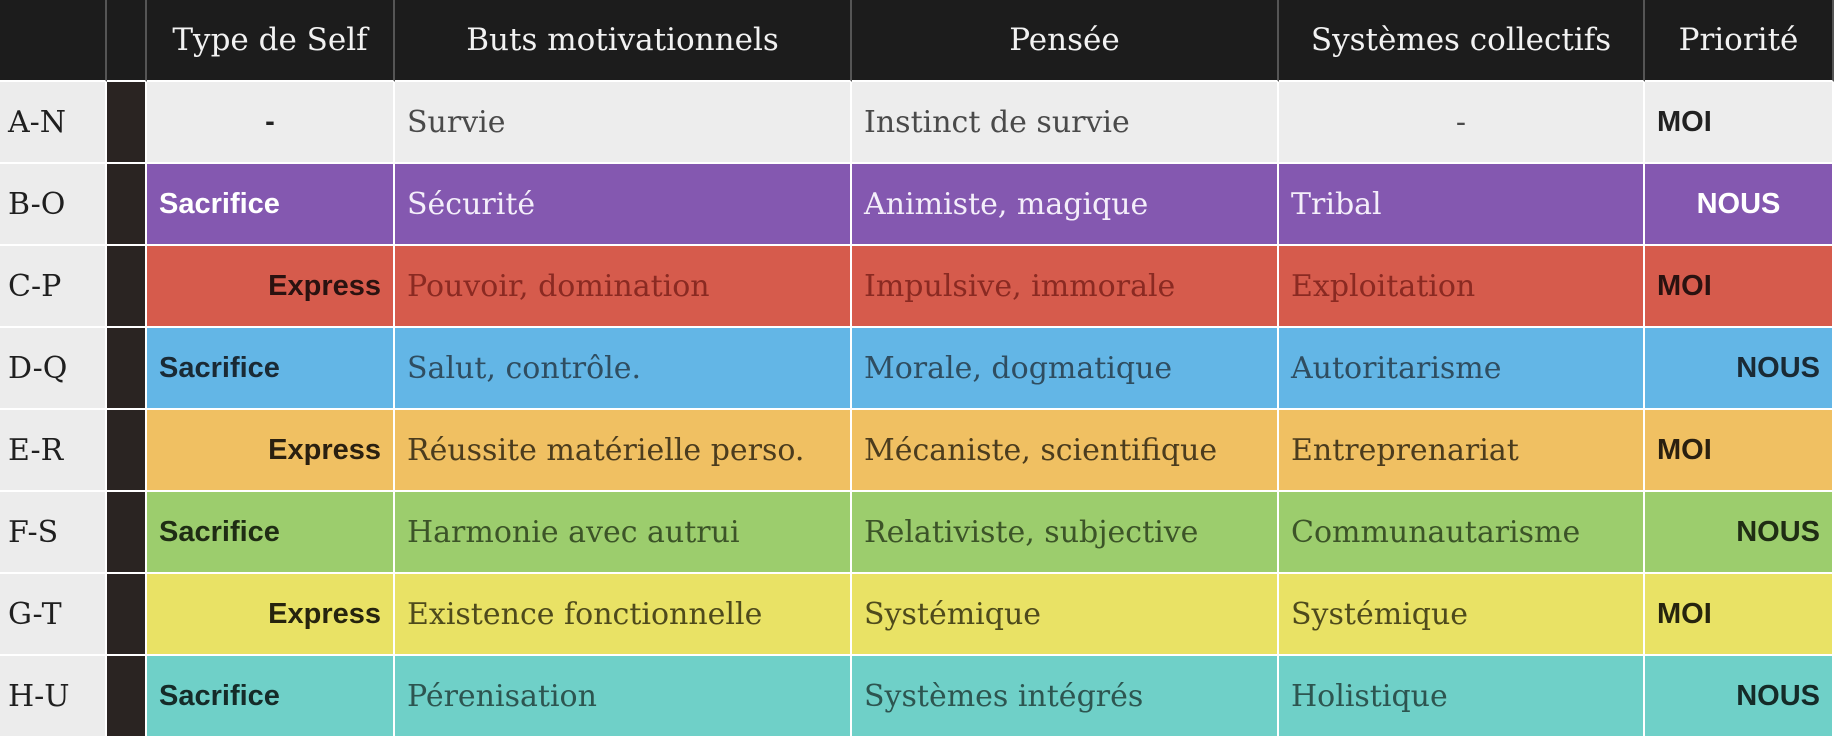 This screenshot has height=738, width=1834. I want to click on pensee-cell: Instinct de survie, so click(1065, 123).